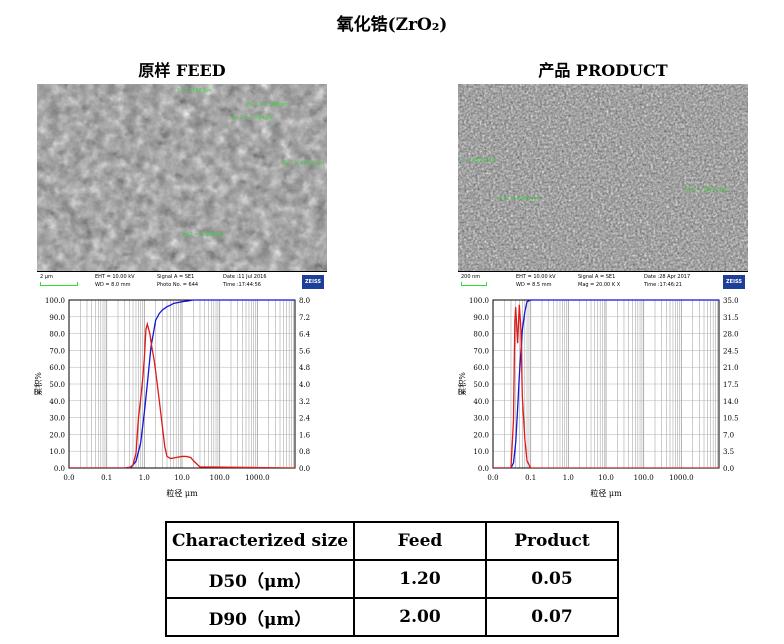  I want to click on table-cell: D90（μm）, so click(260, 617).